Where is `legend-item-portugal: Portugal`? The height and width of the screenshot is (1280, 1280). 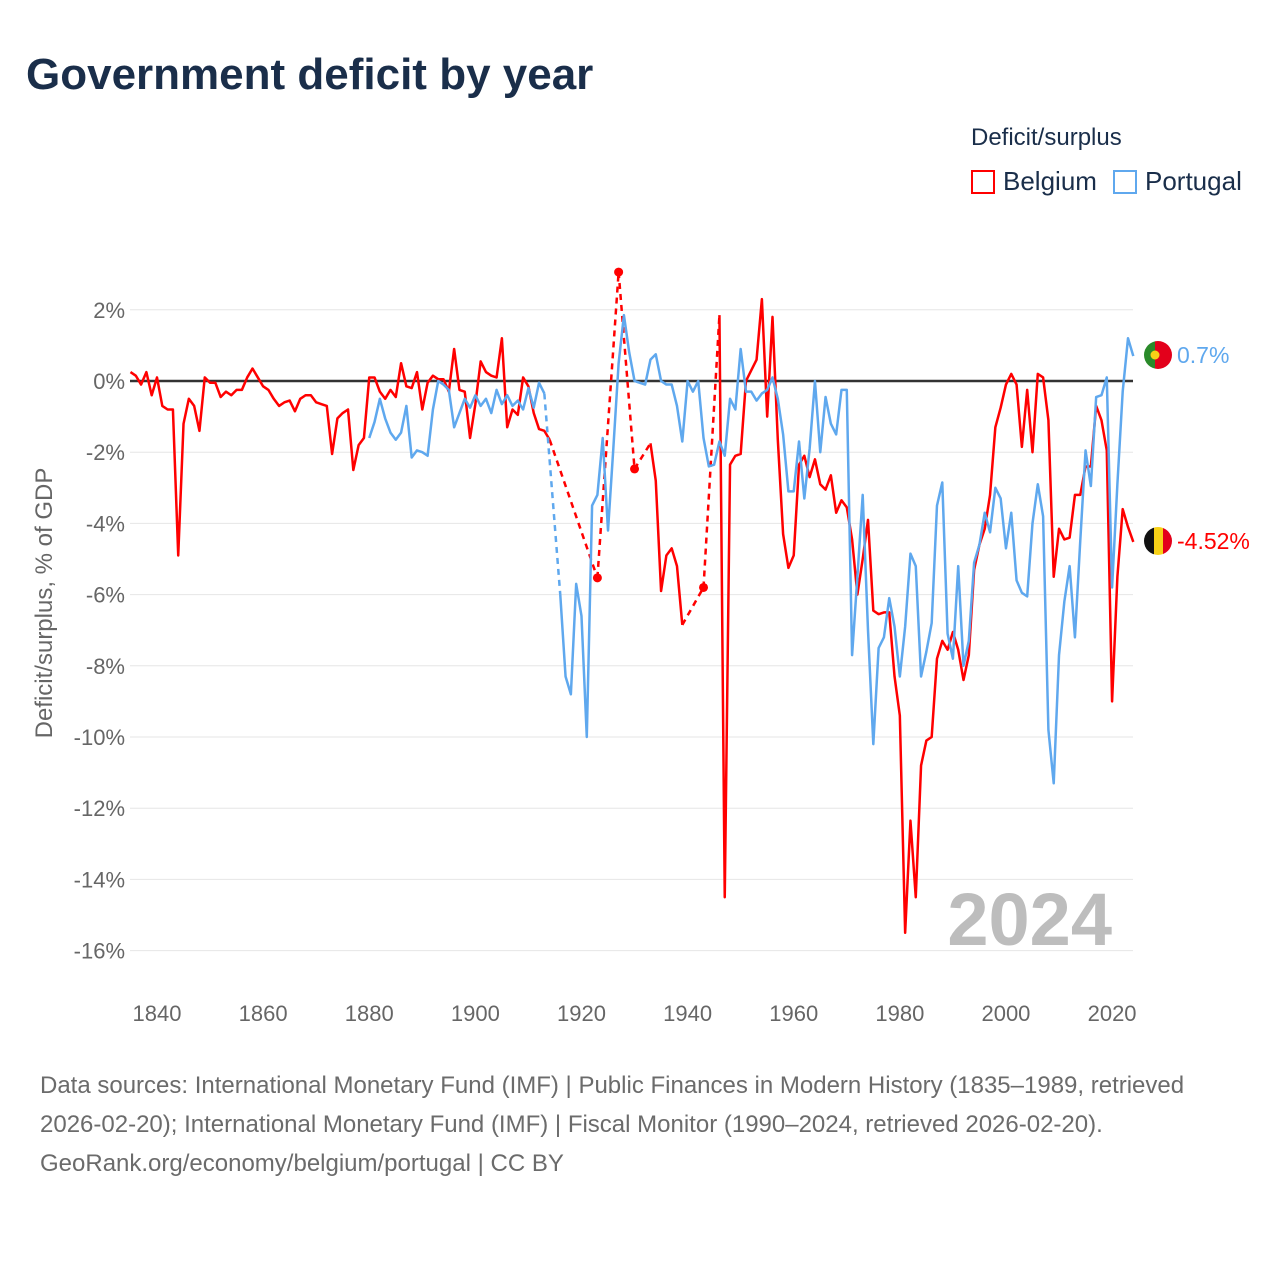 legend-item-portugal: Portugal is located at coordinates (1177, 181).